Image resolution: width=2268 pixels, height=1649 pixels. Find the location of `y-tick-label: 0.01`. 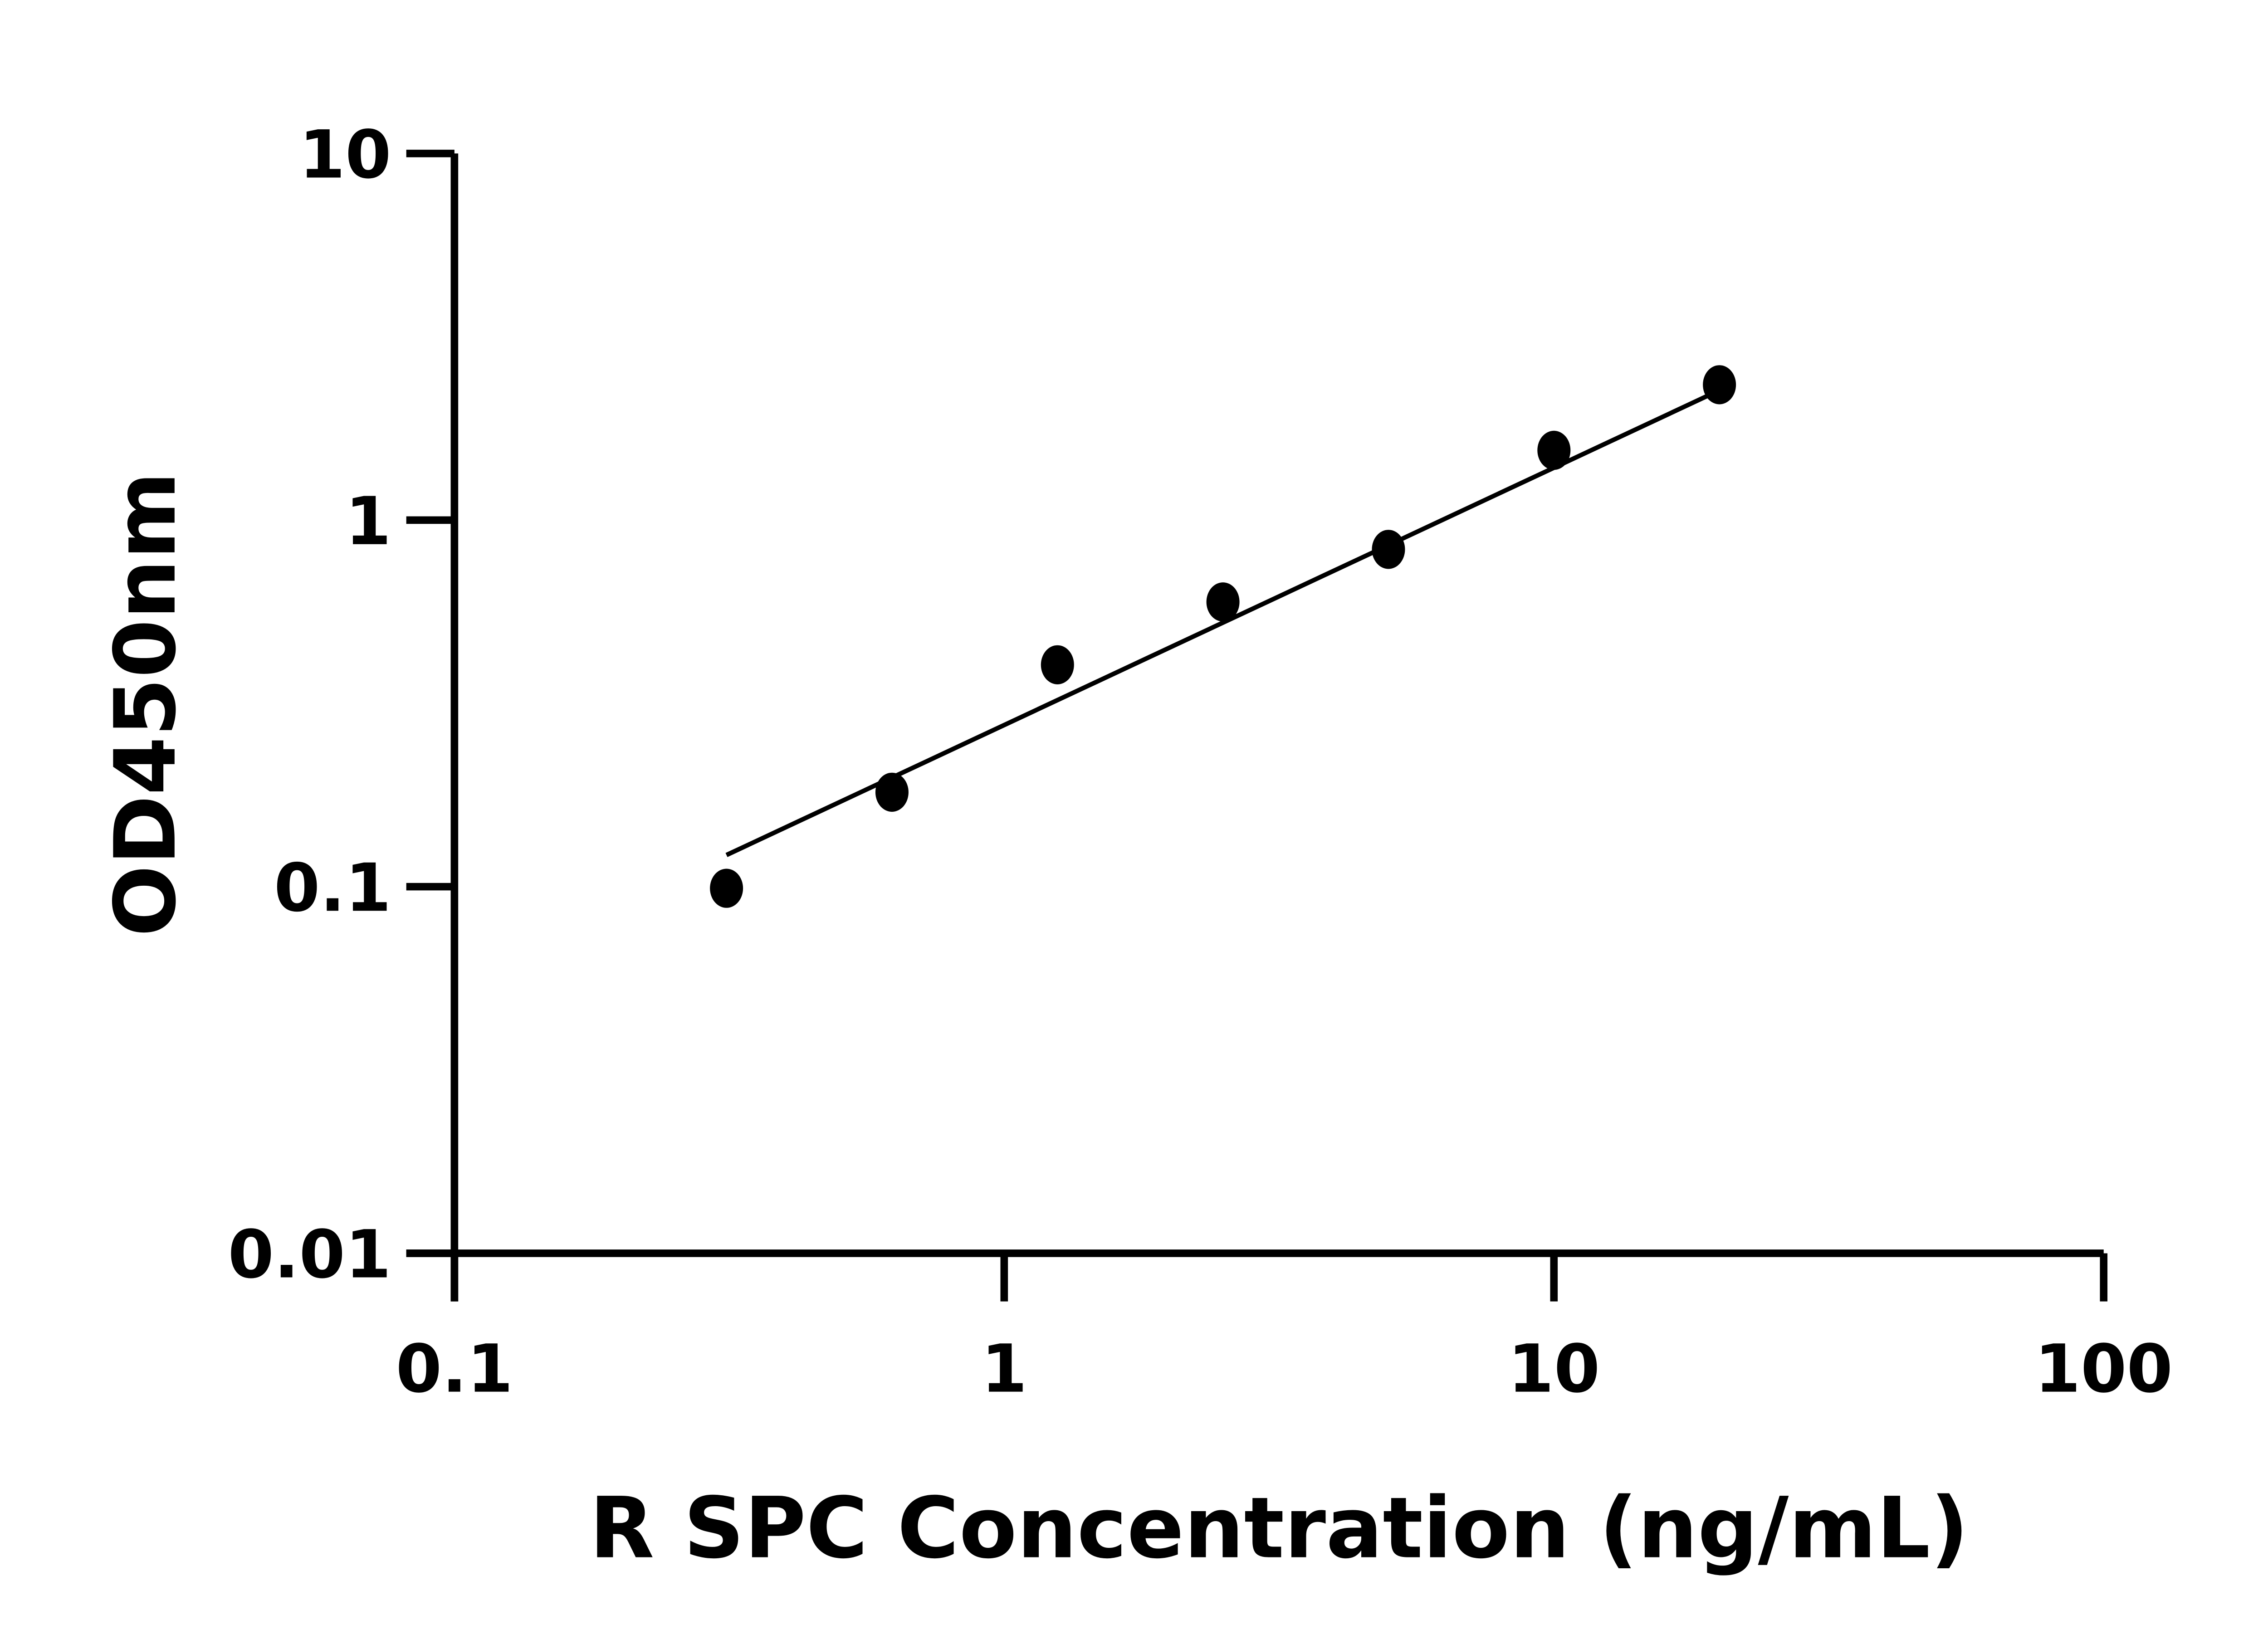

y-tick-label: 0.01 is located at coordinates (310, 1255).